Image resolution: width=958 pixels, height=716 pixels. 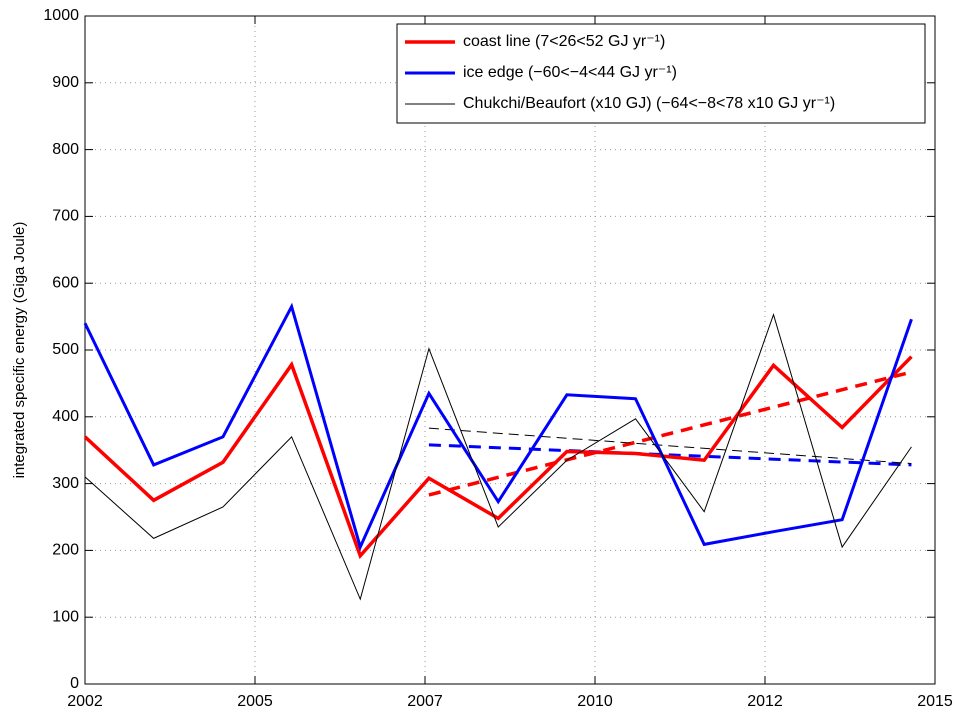 What do you see at coordinates (570, 72) in the screenshot?
I see `legend-label: ice edge (−60<−4<44 GJ yr⁻¹)` at bounding box center [570, 72].